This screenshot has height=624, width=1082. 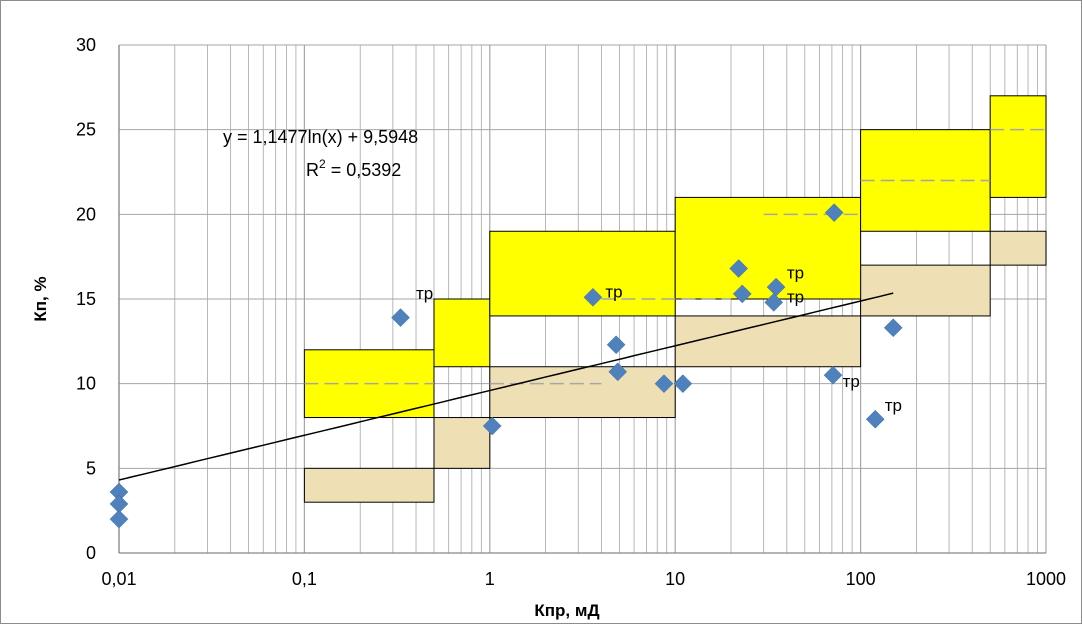 What do you see at coordinates (118, 579) in the screenshot?
I see `x-tick-label: 0,01` at bounding box center [118, 579].